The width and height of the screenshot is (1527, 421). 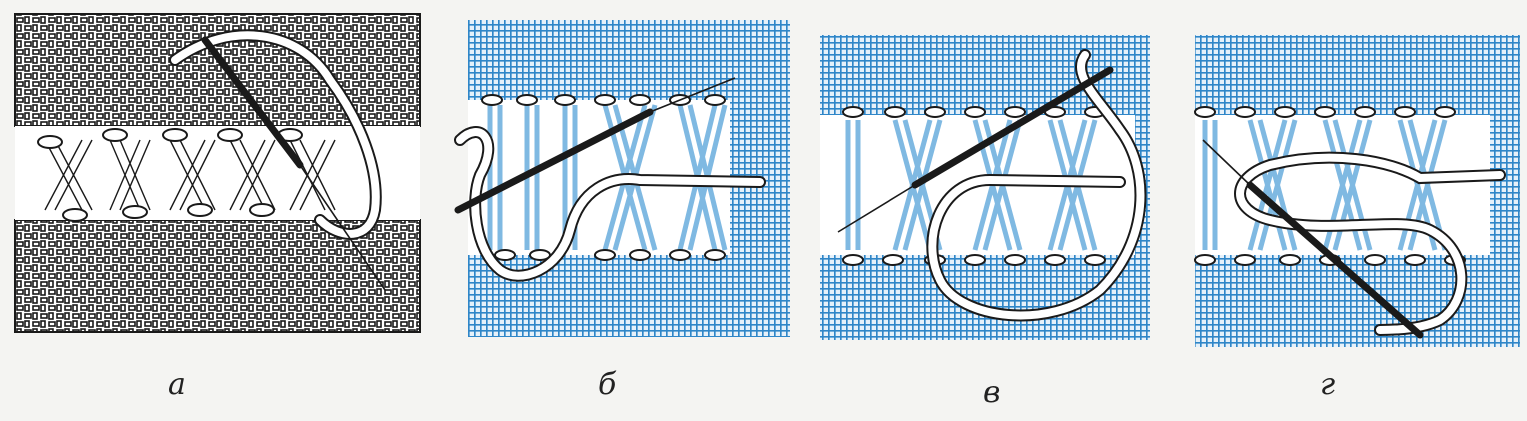 What do you see at coordinates (1328, 384) in the screenshot?
I see `caption-g: г` at bounding box center [1328, 384].